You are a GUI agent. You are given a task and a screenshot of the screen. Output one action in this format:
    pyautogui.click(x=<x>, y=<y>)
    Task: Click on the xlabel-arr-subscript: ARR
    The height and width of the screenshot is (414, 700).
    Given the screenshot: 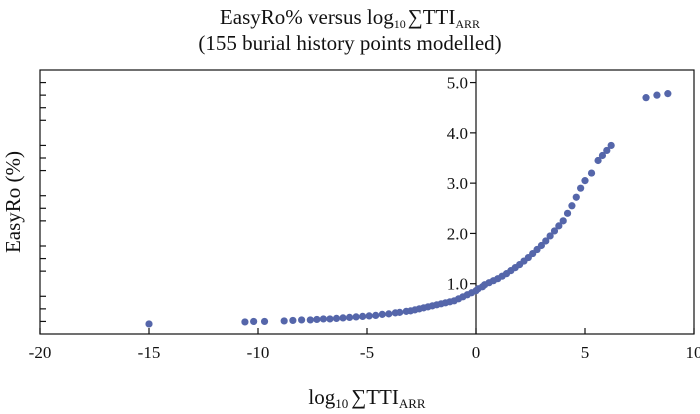 What is the action you would take?
    pyautogui.click(x=412, y=403)
    